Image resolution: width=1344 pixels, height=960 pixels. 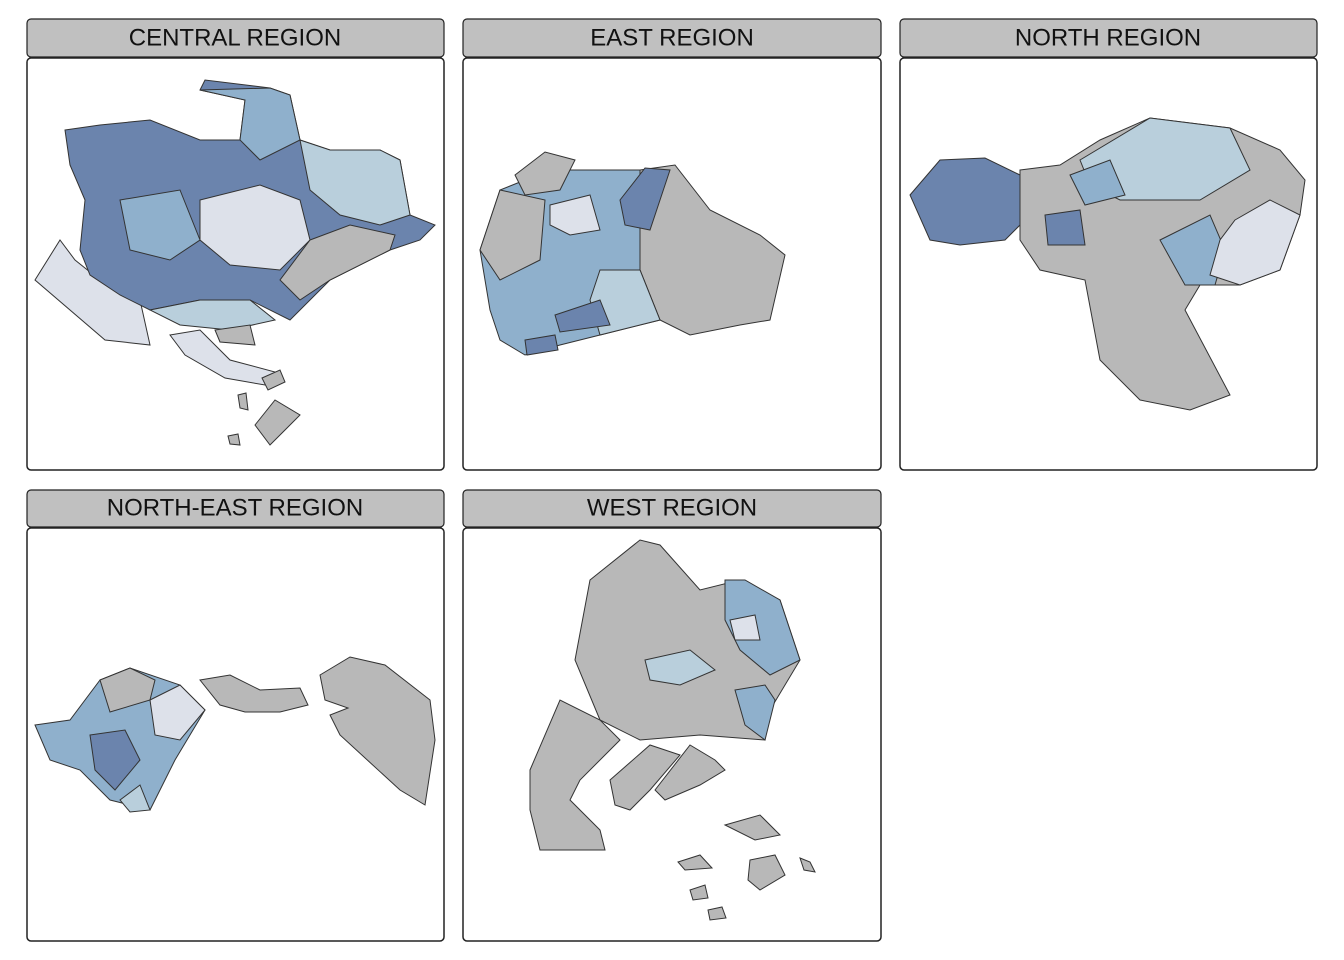 I want to click on panel: NORTH REGION, so click(x=1108, y=244).